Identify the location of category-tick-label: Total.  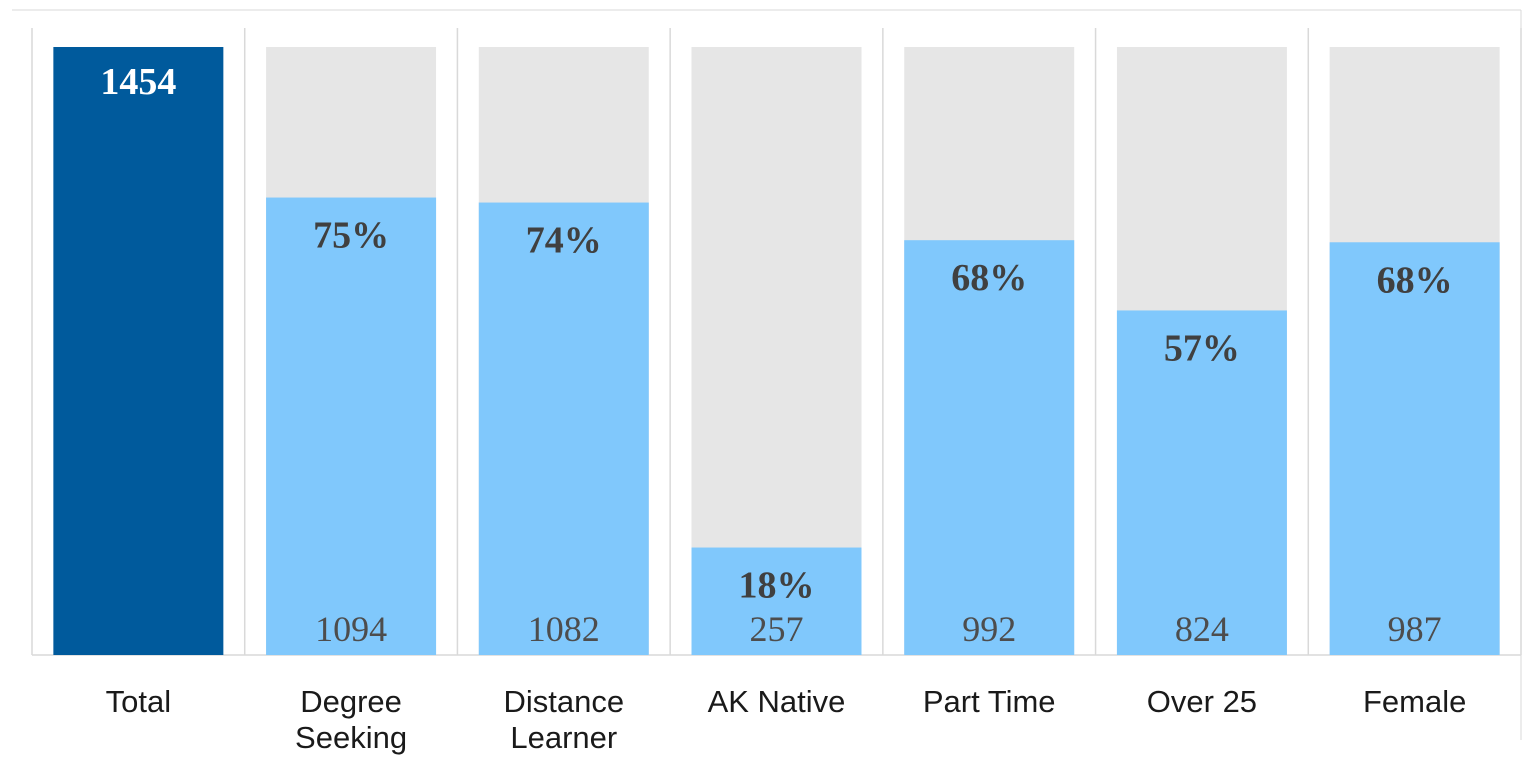
(138, 701).